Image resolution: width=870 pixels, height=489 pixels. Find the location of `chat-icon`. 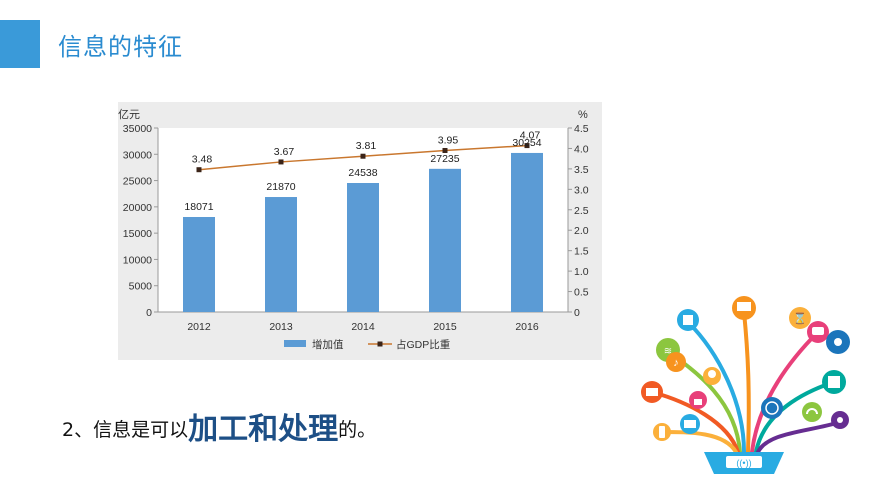

chat-icon is located at coordinates (818, 332).